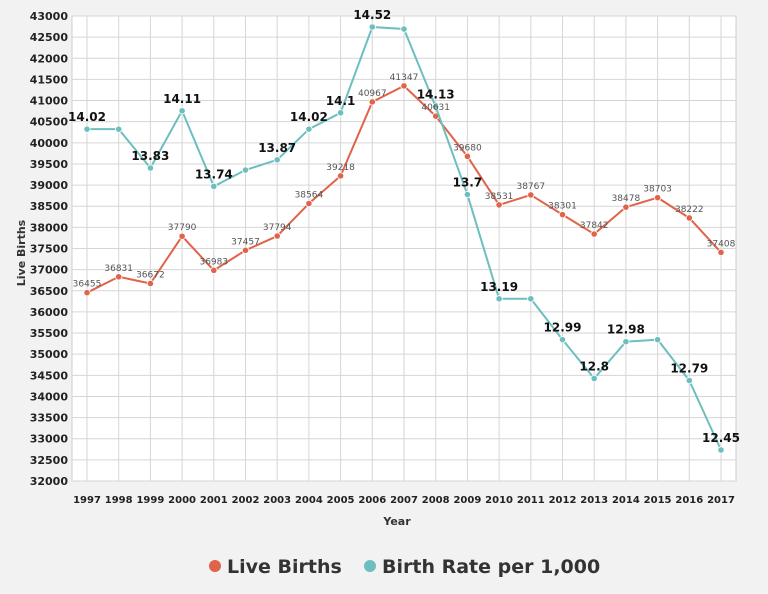 The width and height of the screenshot is (768, 594). What do you see at coordinates (49, 418) in the screenshot?
I see `y-tick-label: 33500` at bounding box center [49, 418].